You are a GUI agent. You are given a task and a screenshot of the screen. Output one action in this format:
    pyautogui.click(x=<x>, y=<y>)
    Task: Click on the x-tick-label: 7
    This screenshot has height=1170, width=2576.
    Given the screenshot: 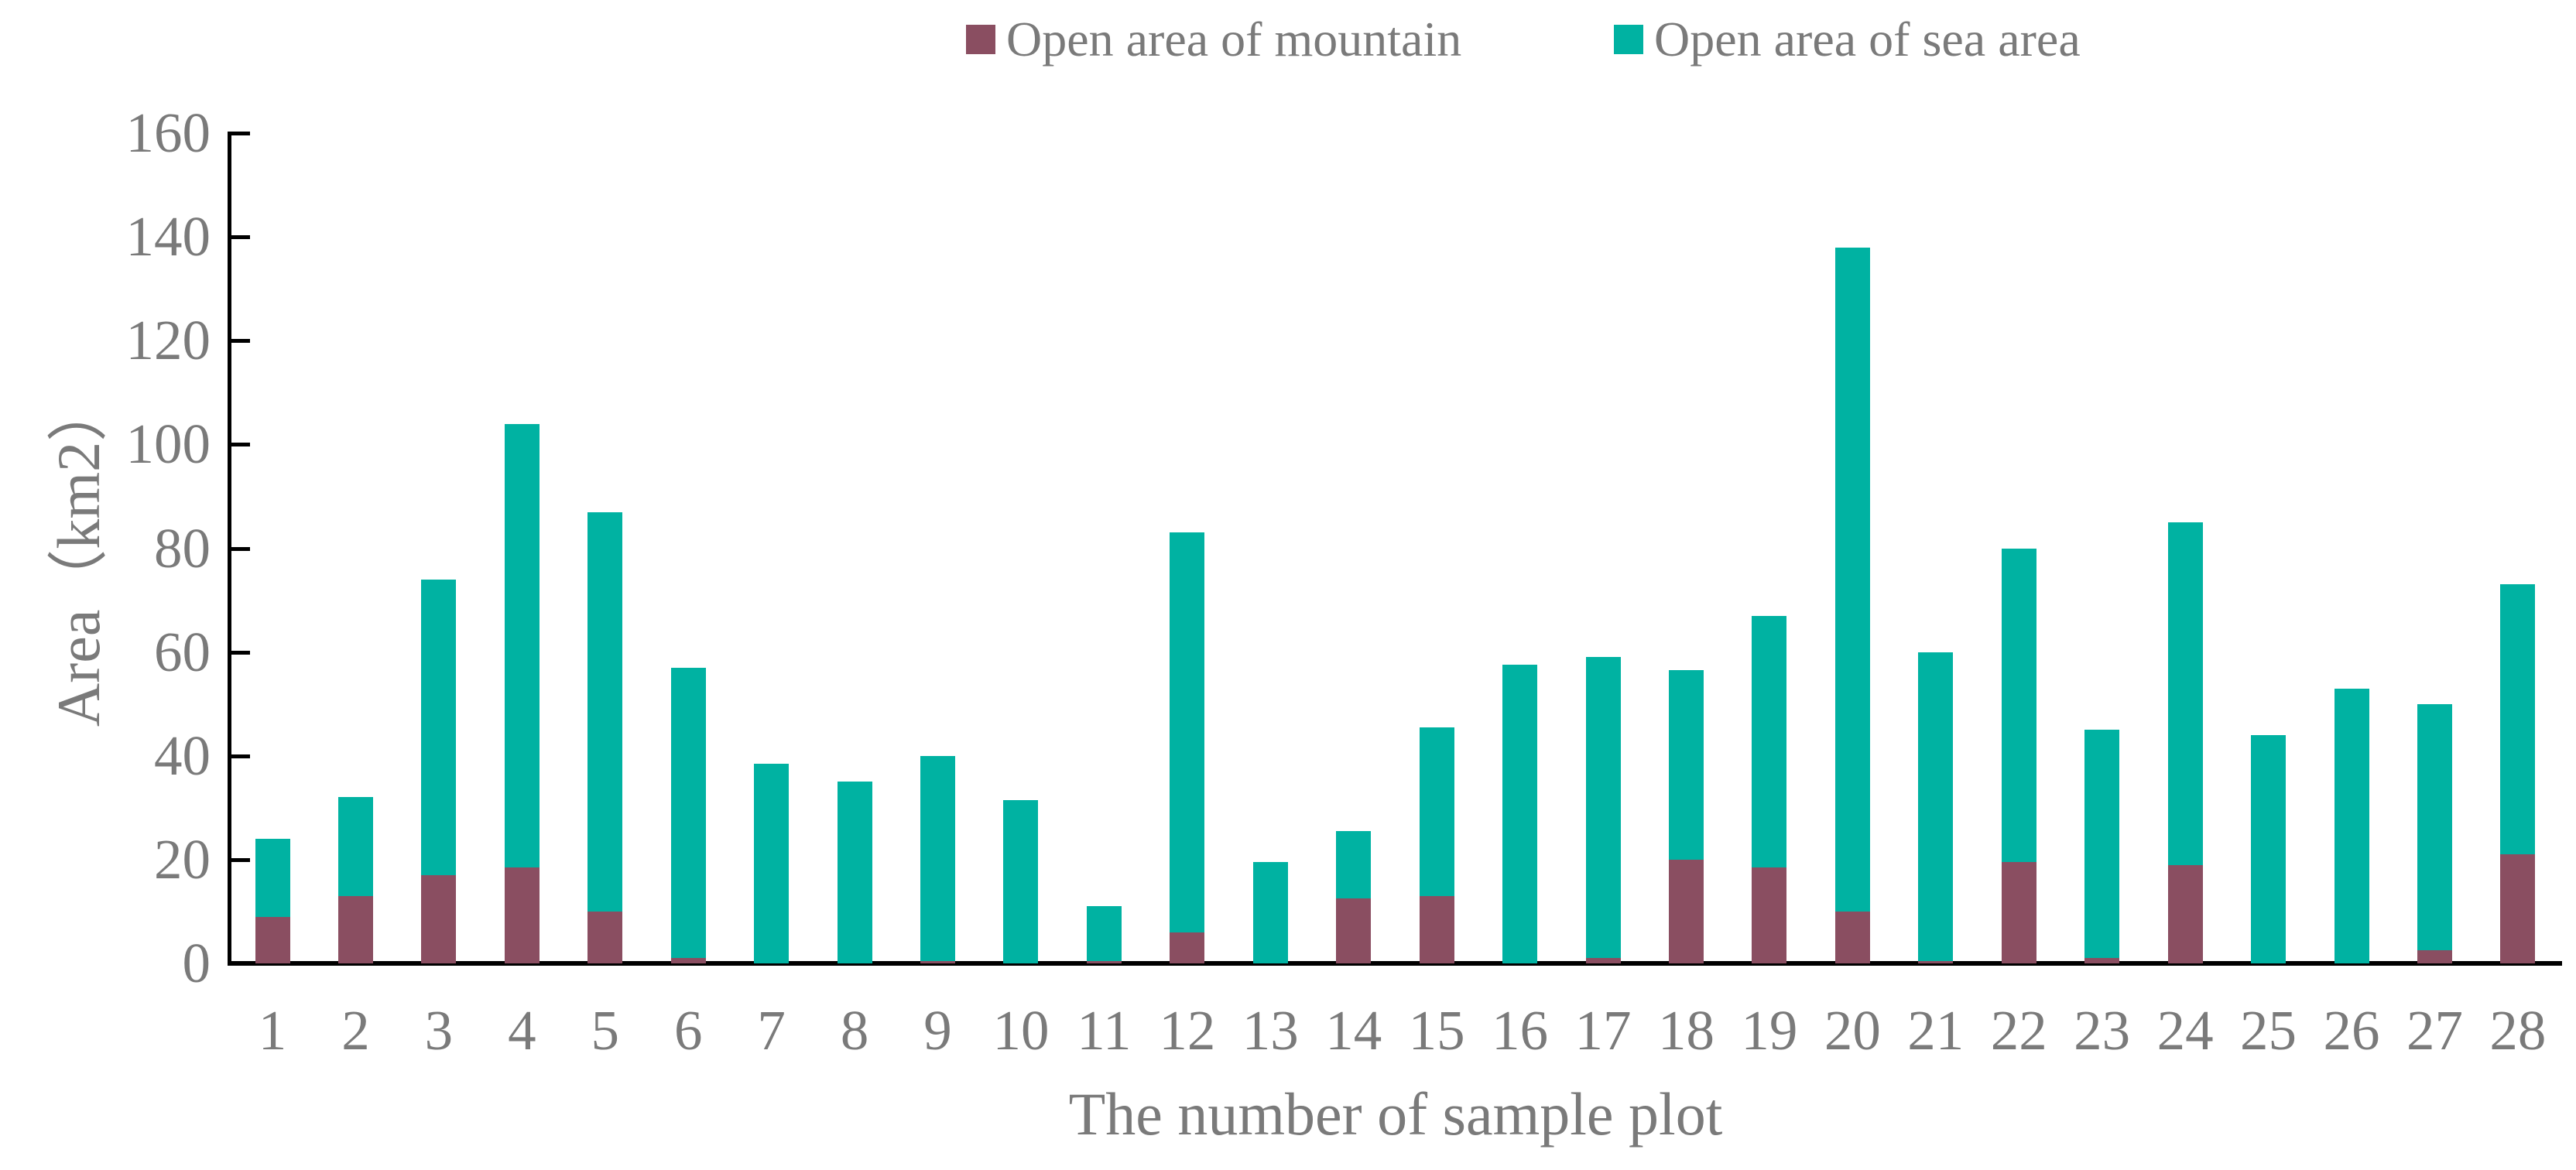 What is the action you would take?
    pyautogui.click(x=771, y=1031)
    